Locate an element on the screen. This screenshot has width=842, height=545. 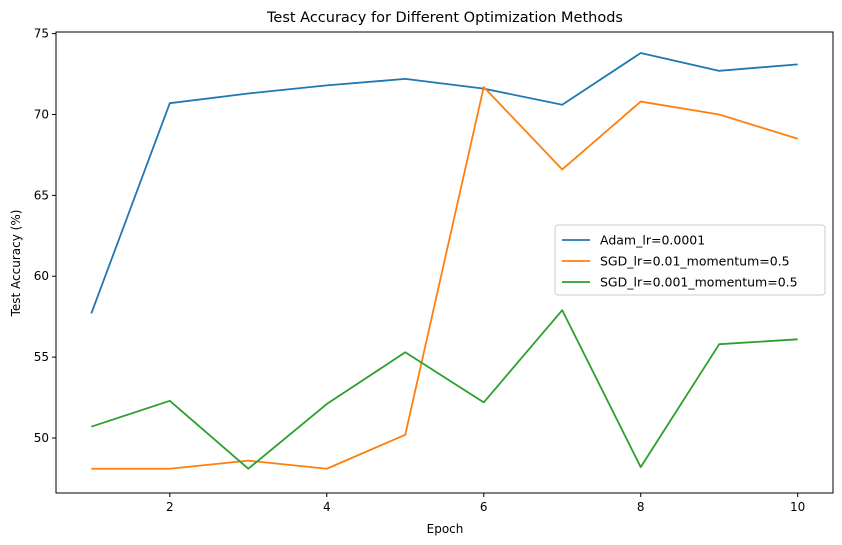
x-tick-label: 6 is located at coordinates (484, 507).